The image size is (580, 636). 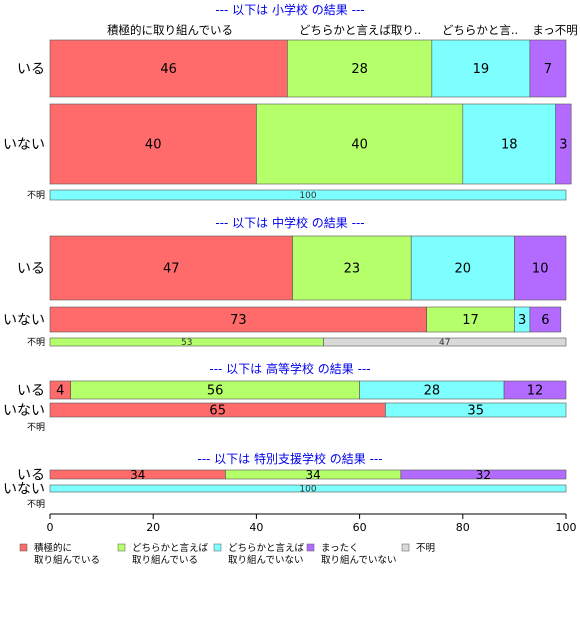 I want to click on group-title: --- 以下は 特別支援学校 の結果 ---, so click(x=289, y=458).